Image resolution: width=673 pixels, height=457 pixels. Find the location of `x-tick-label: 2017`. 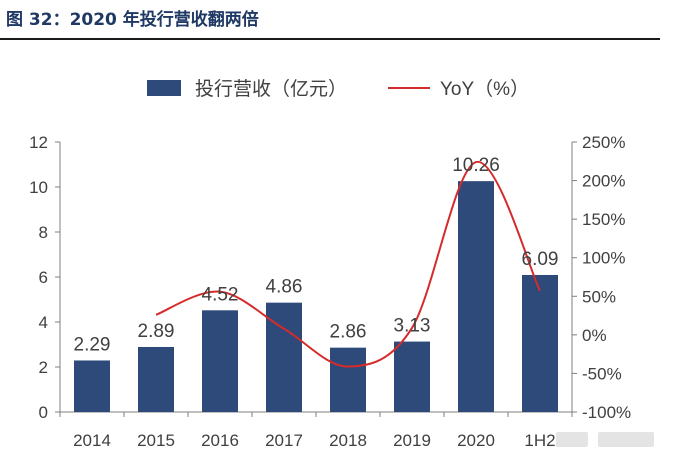

x-tick-label: 2017 is located at coordinates (284, 440).